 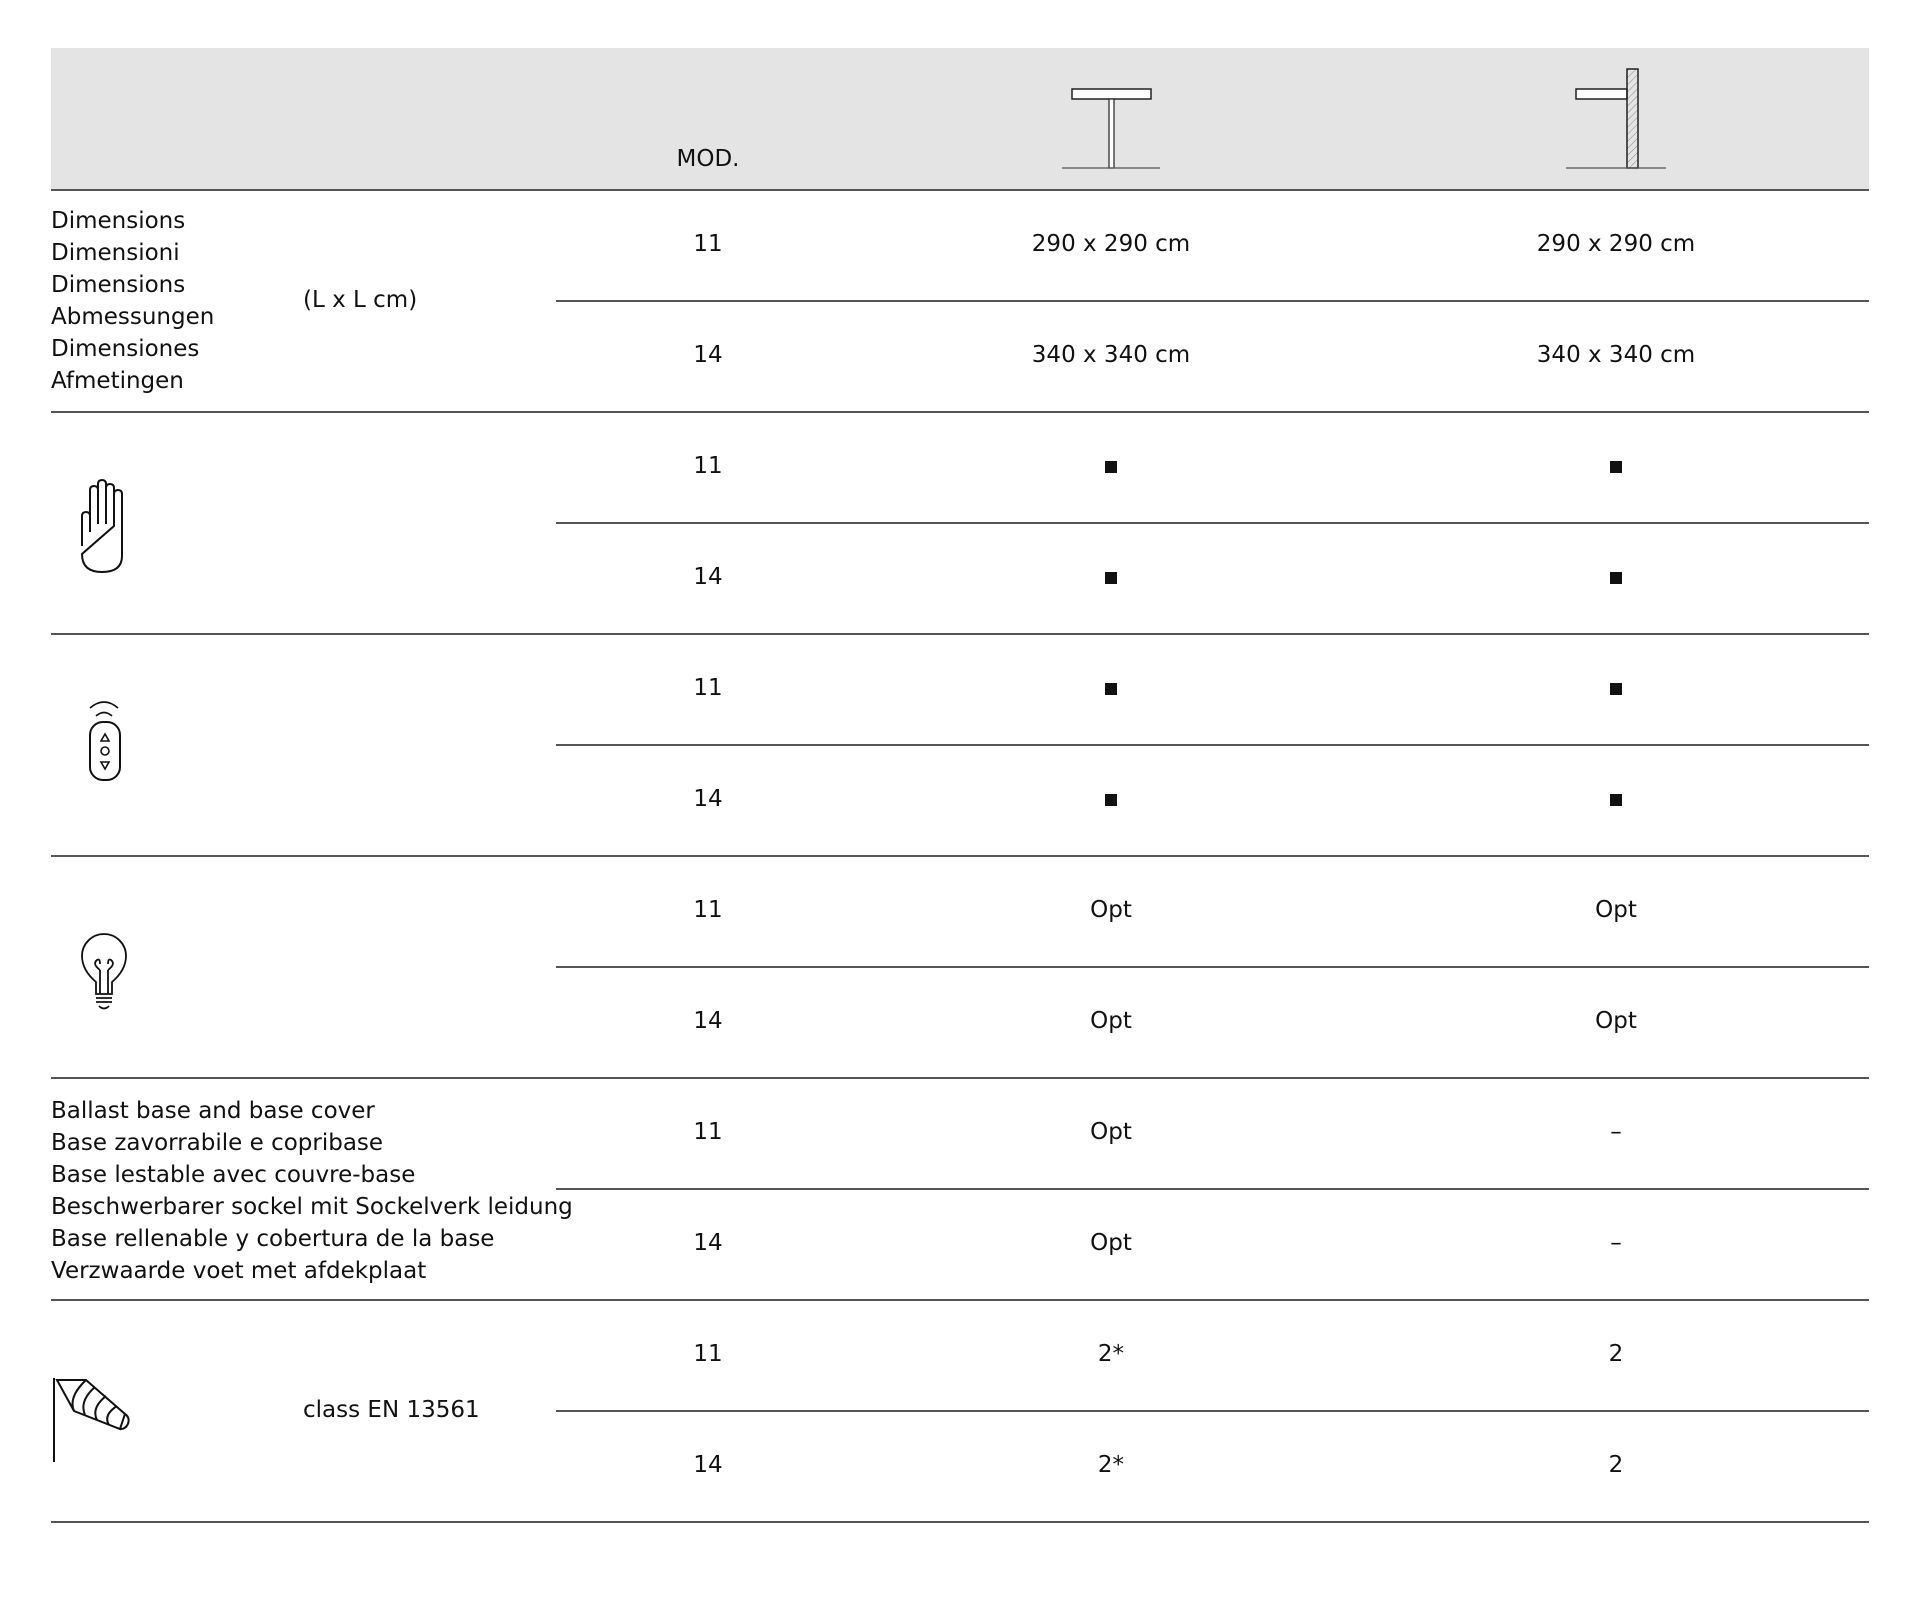 I want to click on section-label-line: Base rellenable y cobertura de la base, so click(x=273, y=1239).